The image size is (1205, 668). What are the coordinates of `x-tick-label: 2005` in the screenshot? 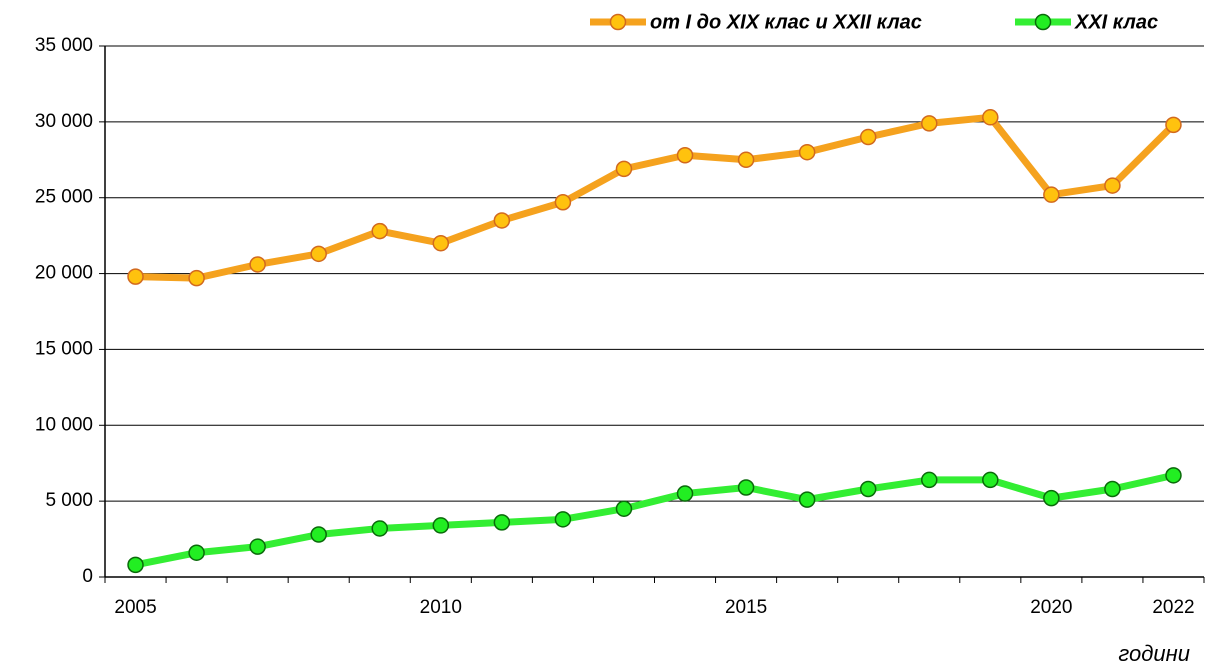 It's located at (135, 607).